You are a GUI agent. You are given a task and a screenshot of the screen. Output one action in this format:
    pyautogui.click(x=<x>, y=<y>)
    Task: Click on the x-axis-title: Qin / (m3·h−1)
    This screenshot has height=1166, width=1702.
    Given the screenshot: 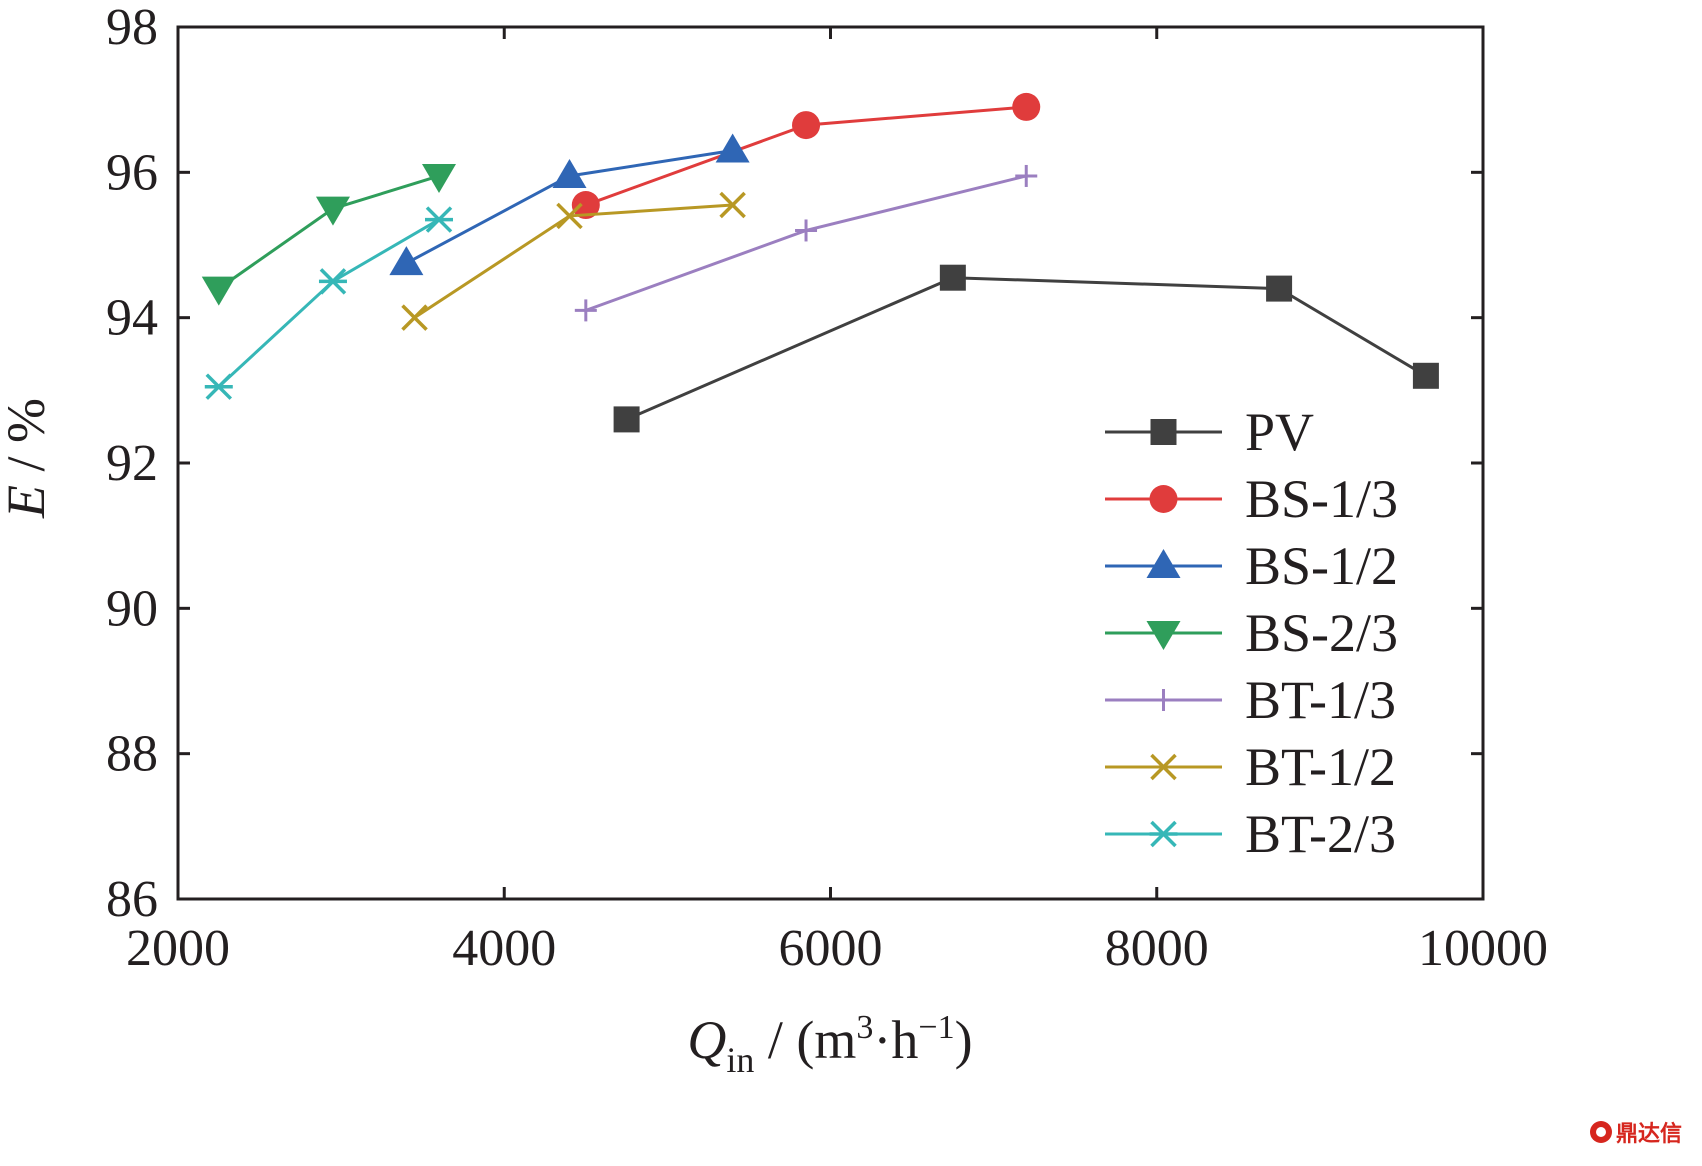 What is the action you would take?
    pyautogui.click(x=829, y=1044)
    